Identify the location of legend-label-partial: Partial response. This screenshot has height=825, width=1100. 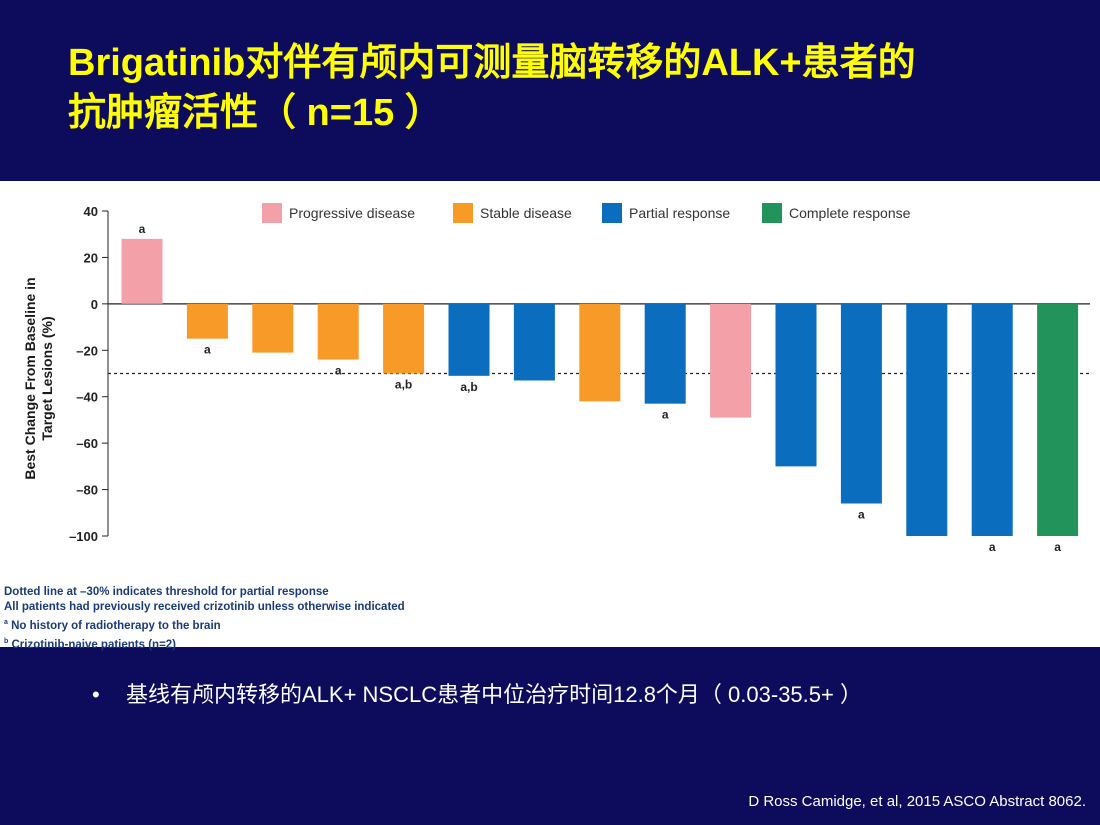
(679, 213).